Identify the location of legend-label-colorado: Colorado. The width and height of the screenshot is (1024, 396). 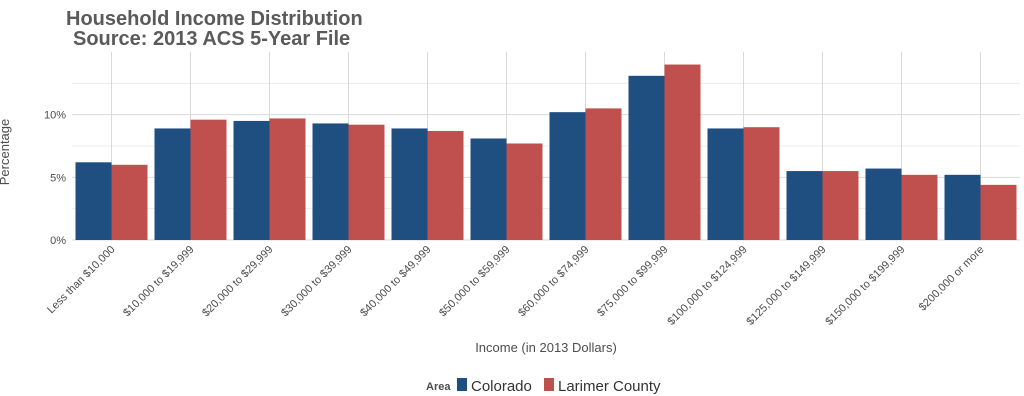
(501, 386).